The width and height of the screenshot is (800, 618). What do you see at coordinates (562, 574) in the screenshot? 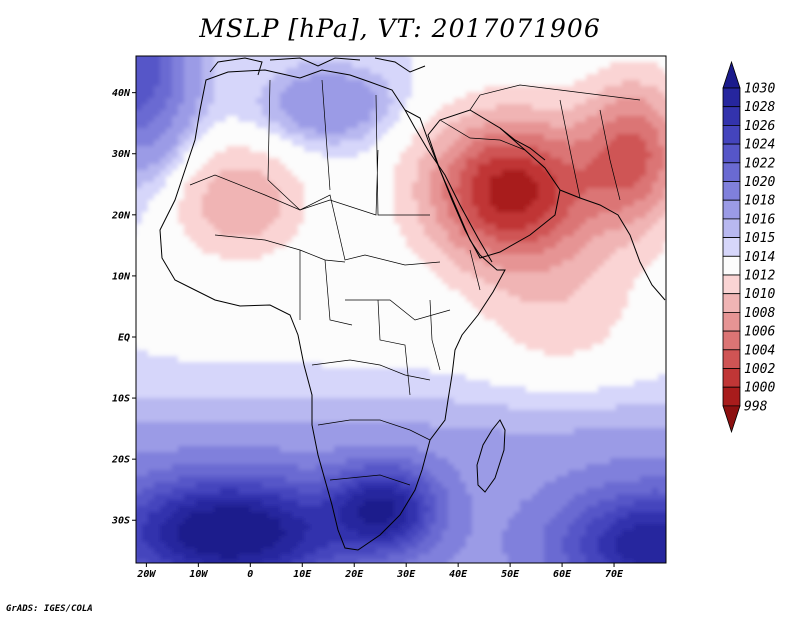
I see `x-tick-label: 60E` at bounding box center [562, 574].